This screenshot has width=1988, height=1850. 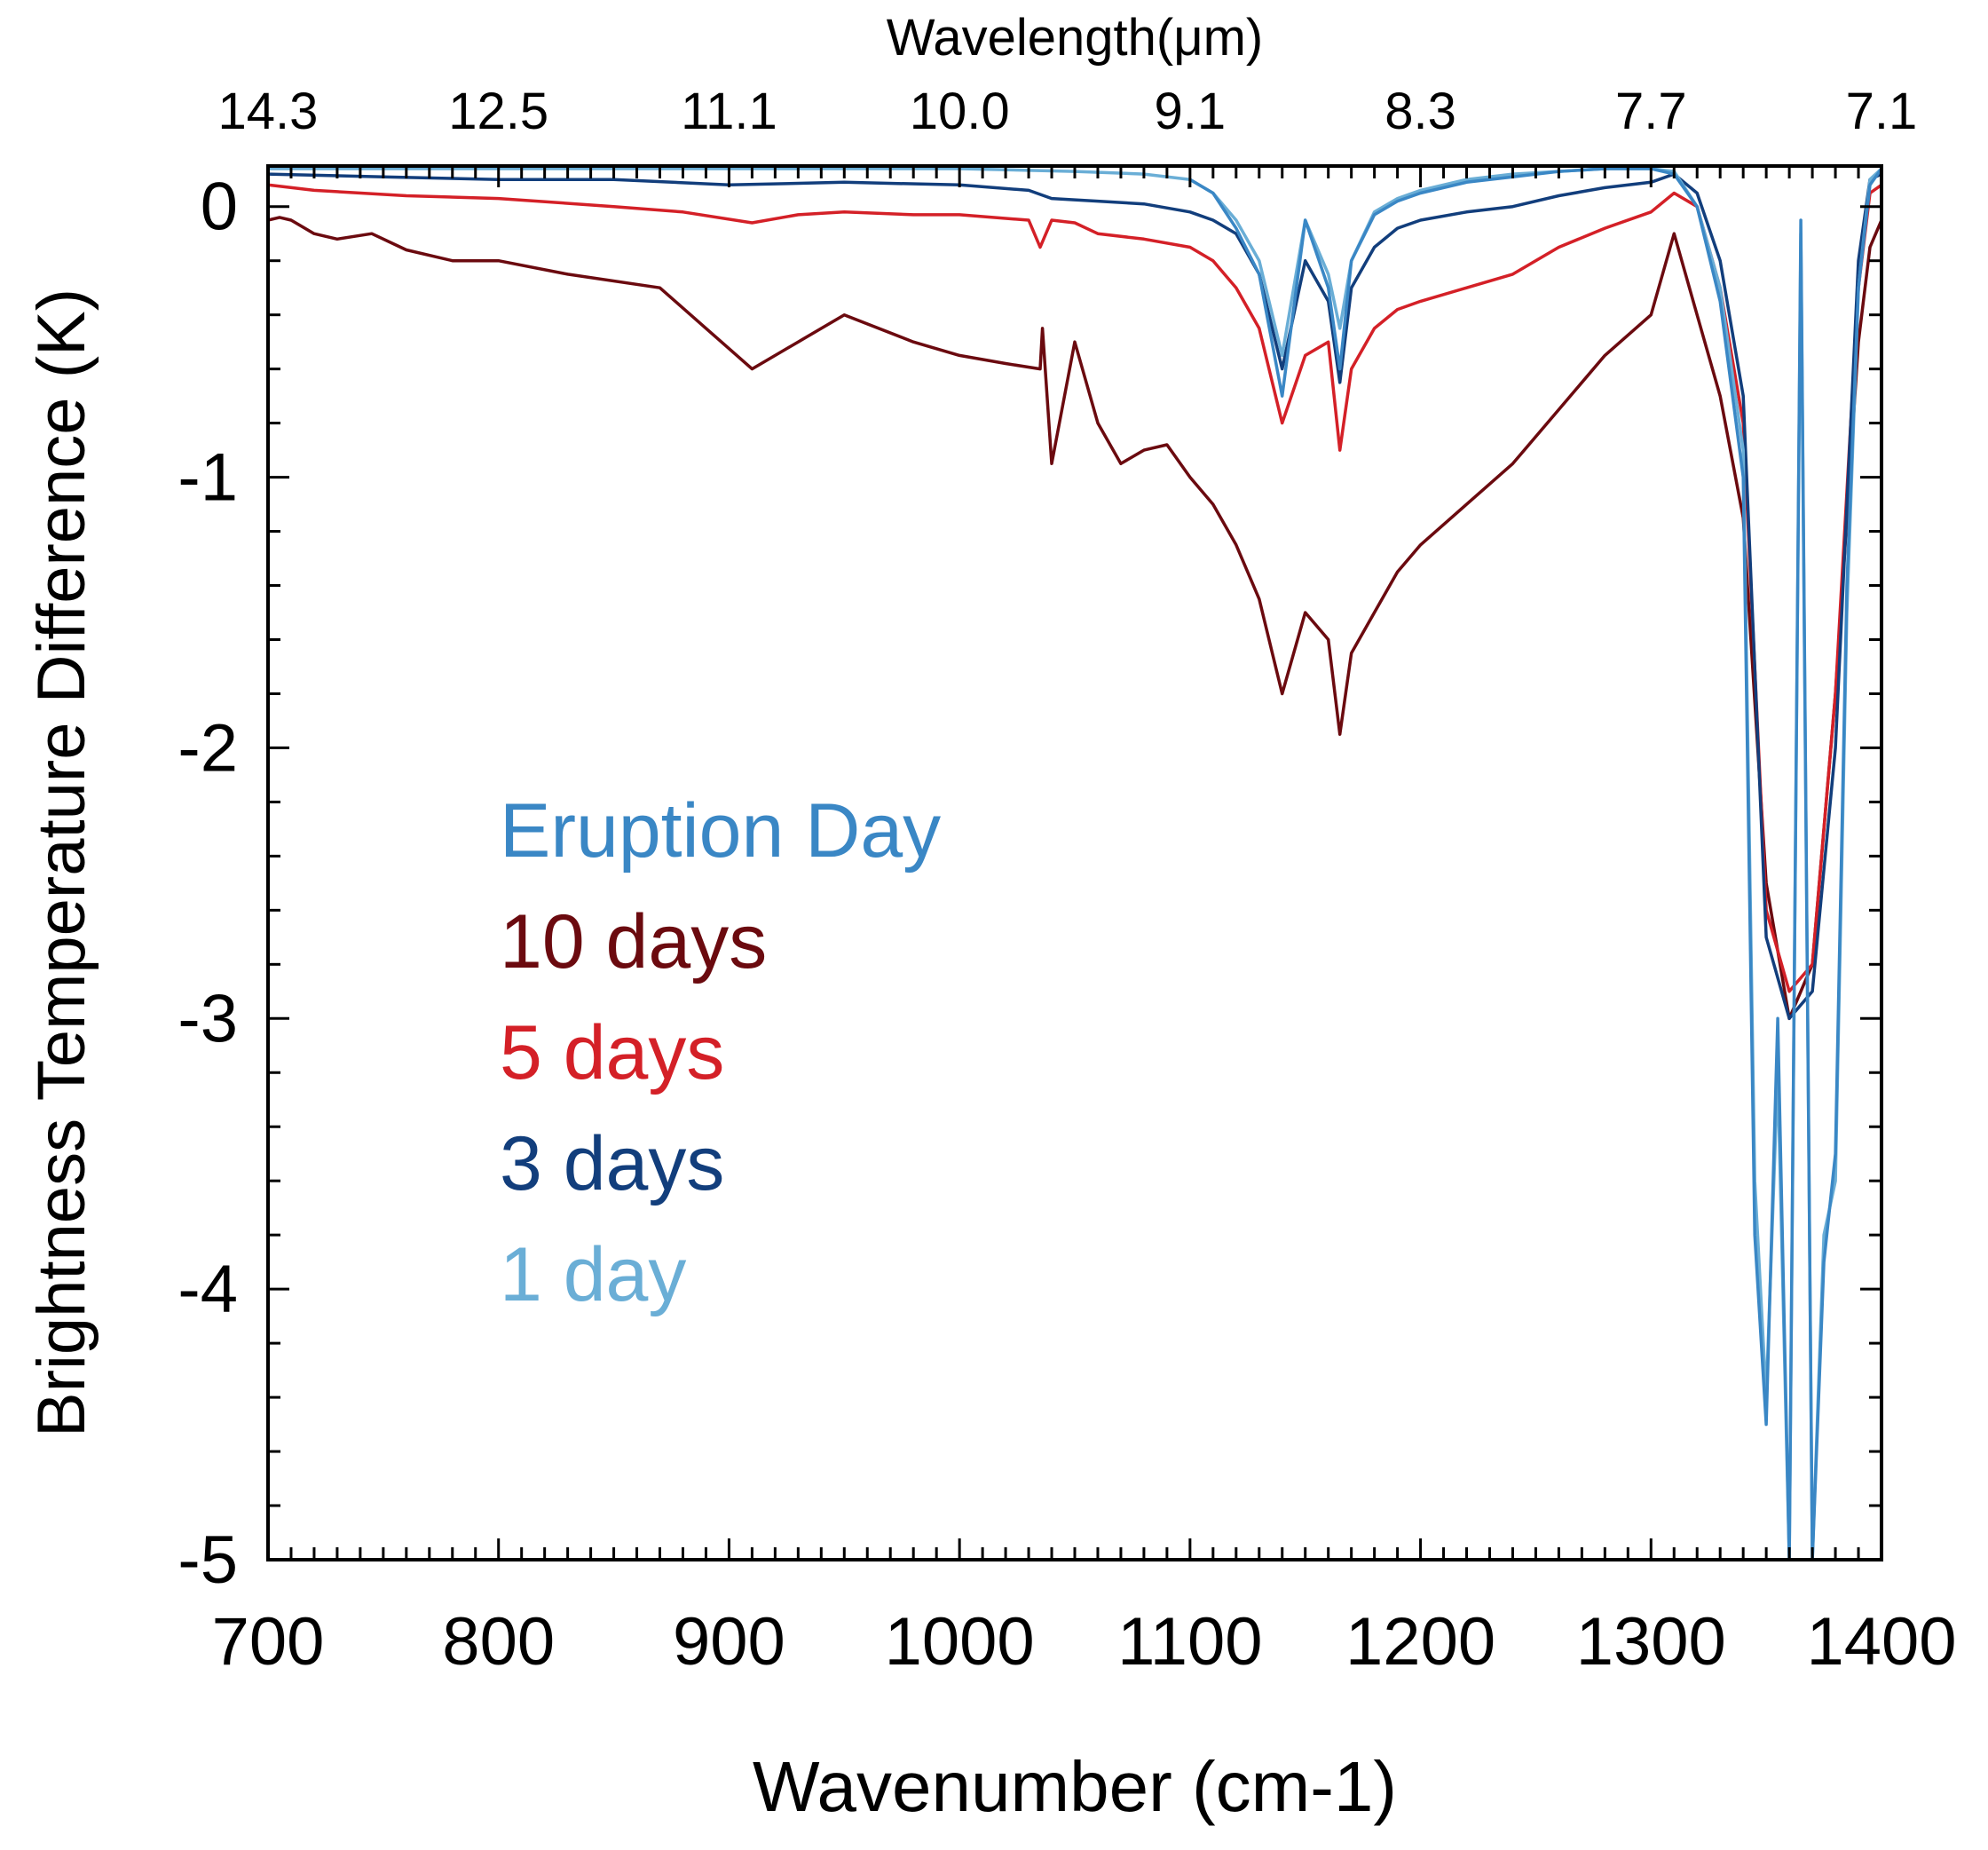 I want to click on y-axis-title: Brightness Temperature Difference (K), so click(x=61, y=863).